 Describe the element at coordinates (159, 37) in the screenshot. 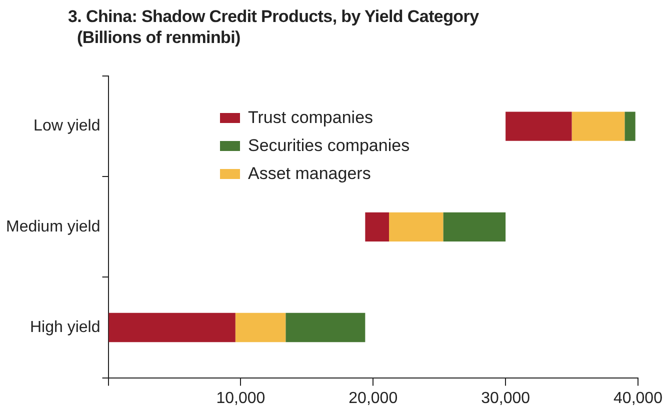

I see `chart-subtitle: (Billions of renminbi)` at that location.